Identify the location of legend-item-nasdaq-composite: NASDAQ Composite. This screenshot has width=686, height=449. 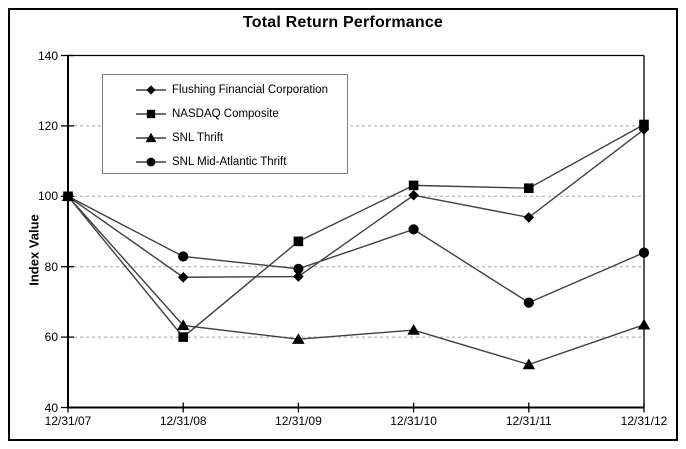
(241, 114).